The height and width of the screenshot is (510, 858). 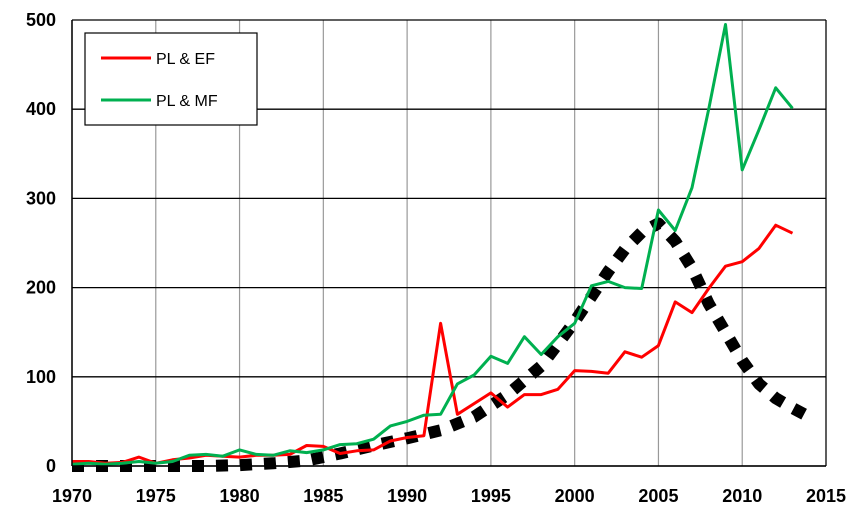 I want to click on x-tick-label: 1995, so click(x=491, y=496).